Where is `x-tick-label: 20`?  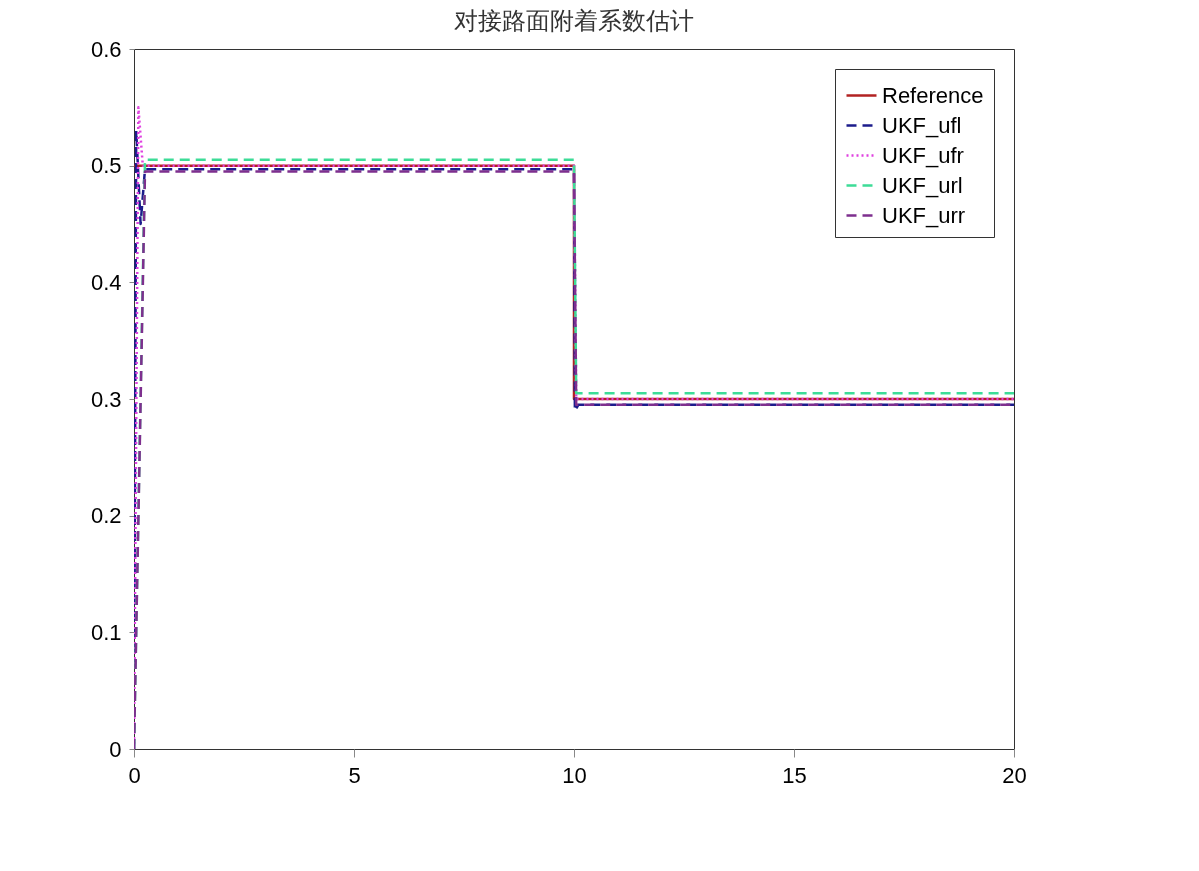
x-tick-label: 20 is located at coordinates (1014, 775).